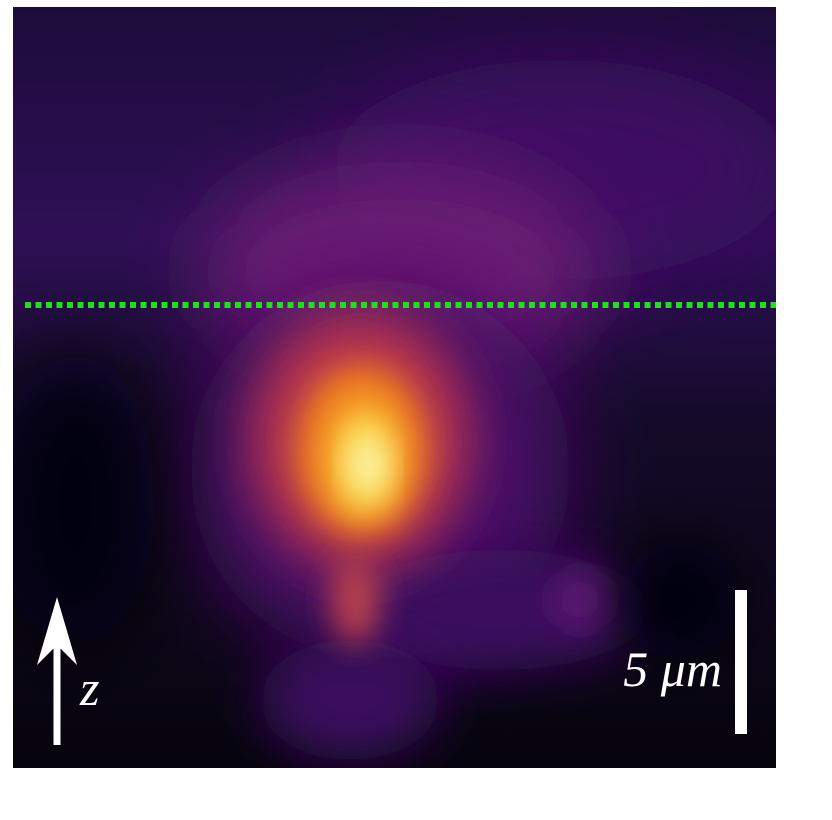  What do you see at coordinates (89, 688) in the screenshot?
I see `axis-label: z` at bounding box center [89, 688].